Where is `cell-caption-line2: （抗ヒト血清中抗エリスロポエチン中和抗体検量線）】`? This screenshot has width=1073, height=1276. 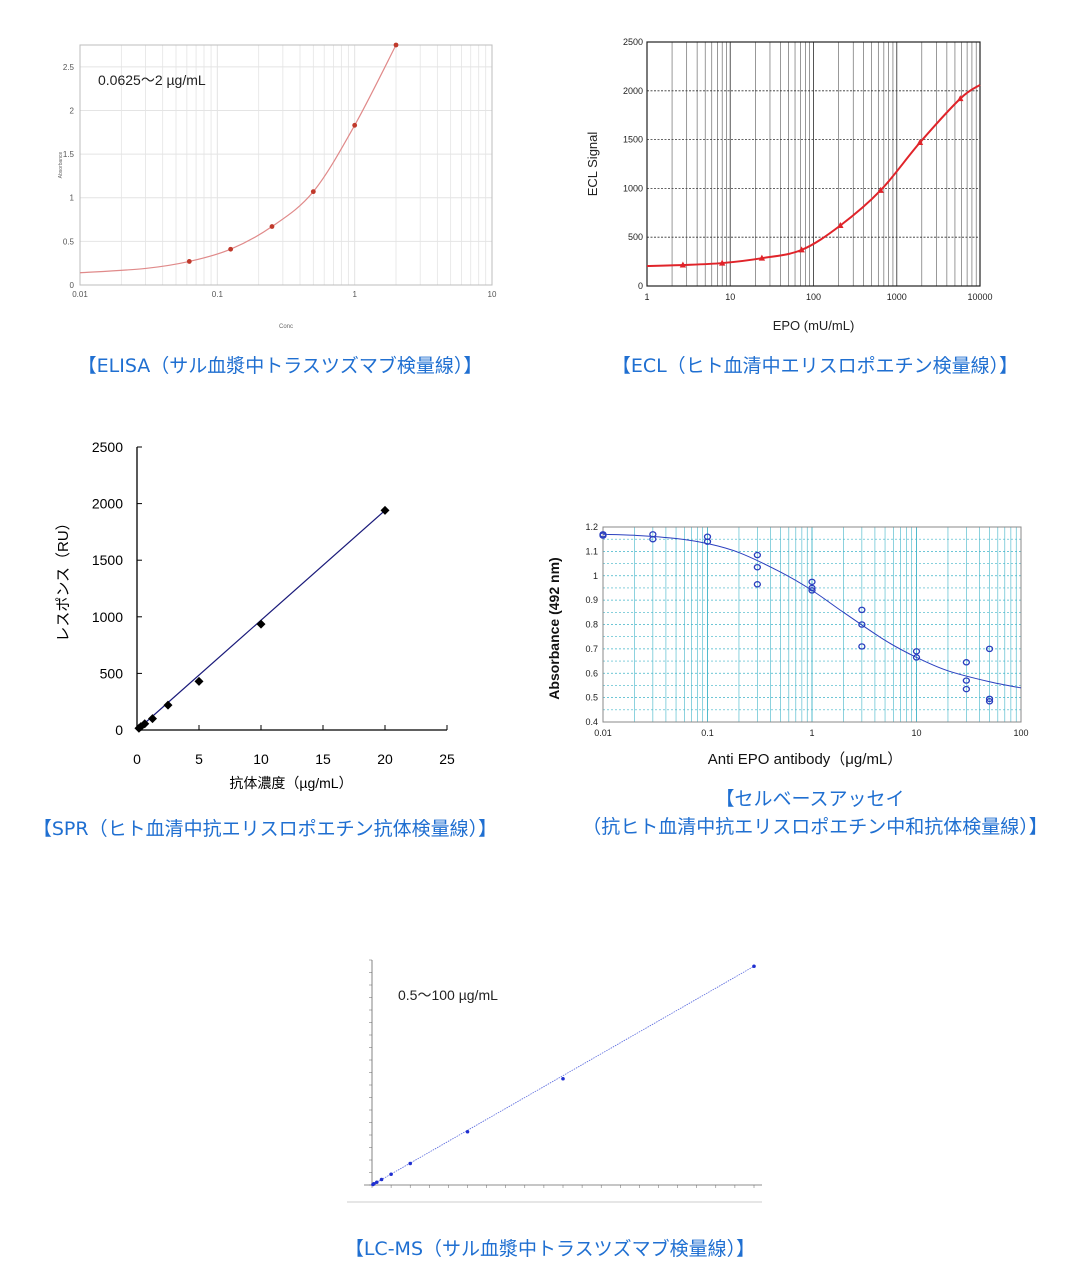 cell-caption-line2: （抗ヒト血清中抗エリスロポエチン中和抗体検量線）】 is located at coordinates (815, 827).